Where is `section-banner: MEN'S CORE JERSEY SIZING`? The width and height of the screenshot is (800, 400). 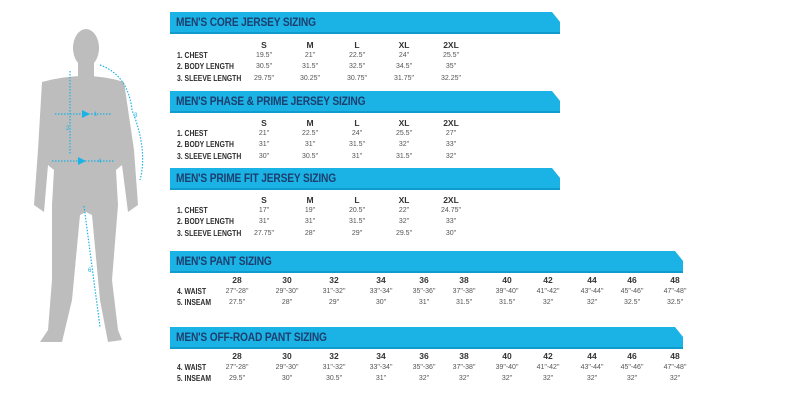
section-banner: MEN'S CORE JERSEY SIZING is located at coordinates (365, 23).